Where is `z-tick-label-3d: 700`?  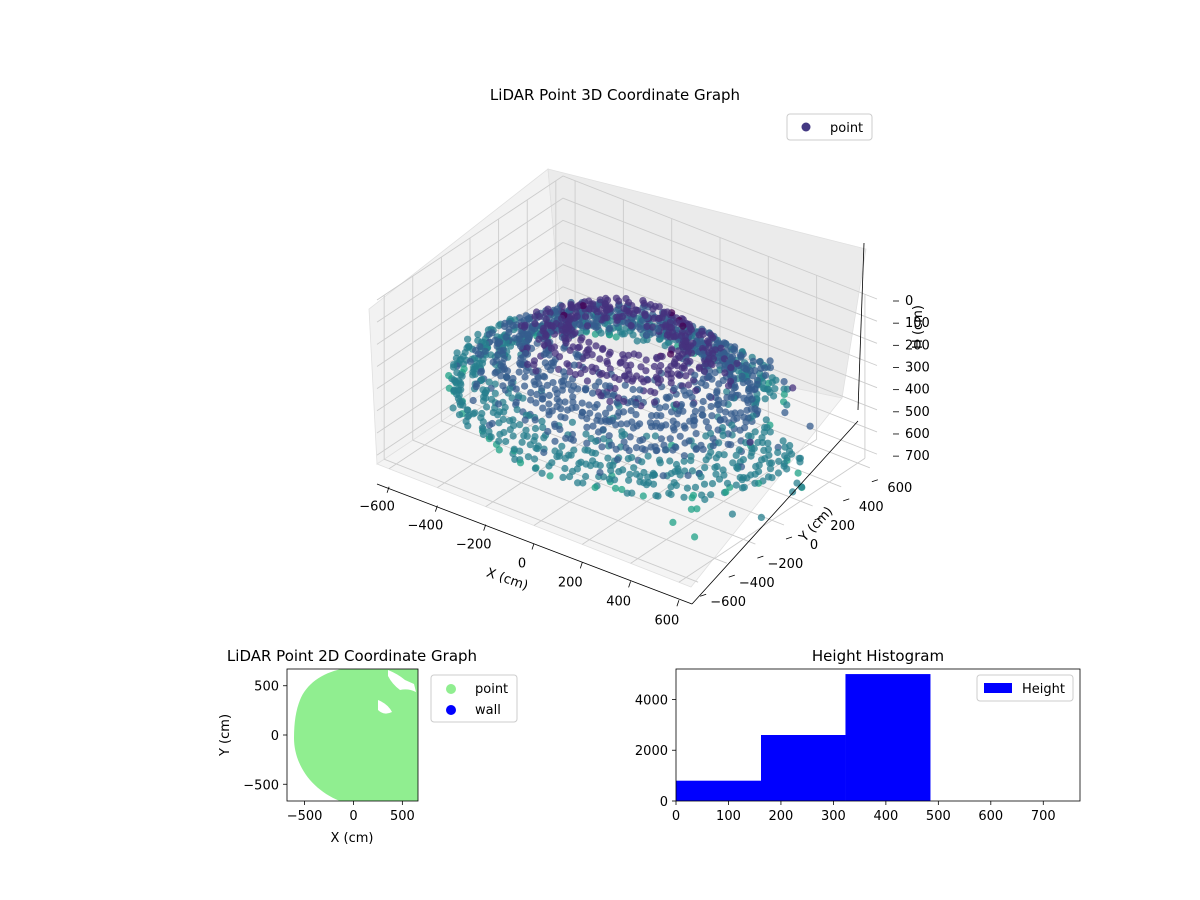
z-tick-label-3d: 700 is located at coordinates (917, 456).